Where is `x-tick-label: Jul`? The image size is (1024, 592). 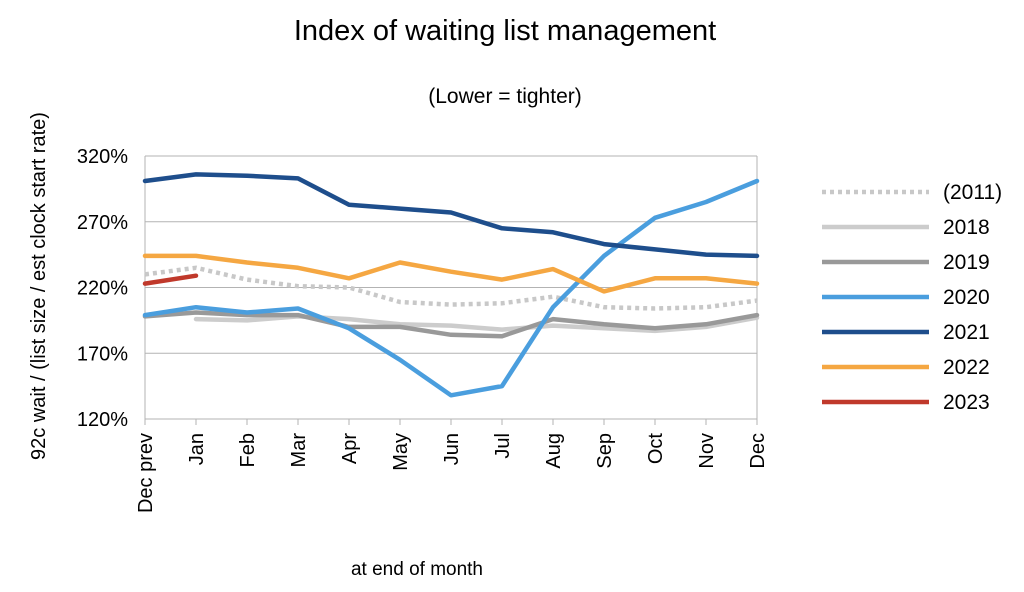
x-tick-label: Jul is located at coordinates (503, 446).